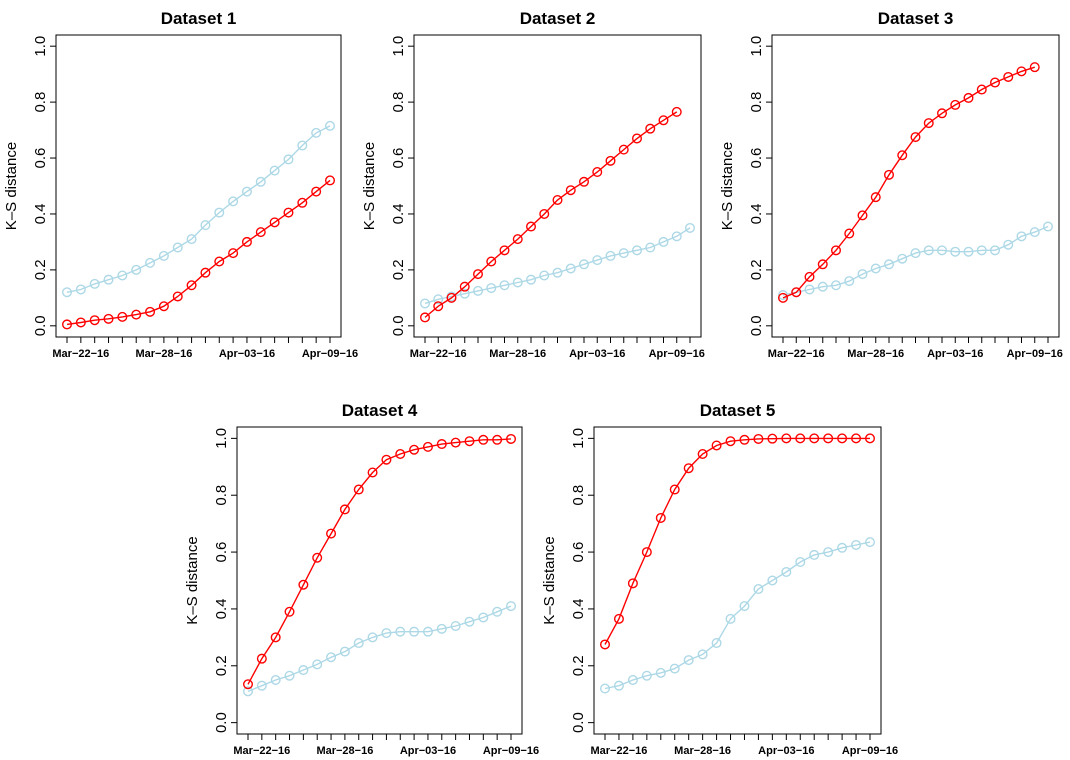 The height and width of the screenshot is (760, 1070). What do you see at coordinates (40, 214) in the screenshot?
I see `y-tick-label: 0.4` at bounding box center [40, 214].